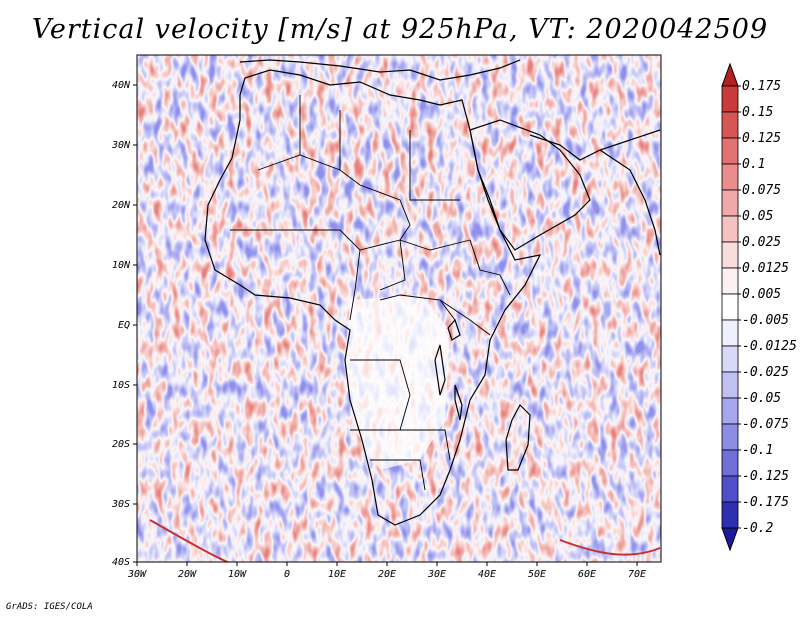 The height and width of the screenshot is (618, 800). Describe the element at coordinates (753, 164) in the screenshot. I see `colorbar-label: 0.1` at that location.